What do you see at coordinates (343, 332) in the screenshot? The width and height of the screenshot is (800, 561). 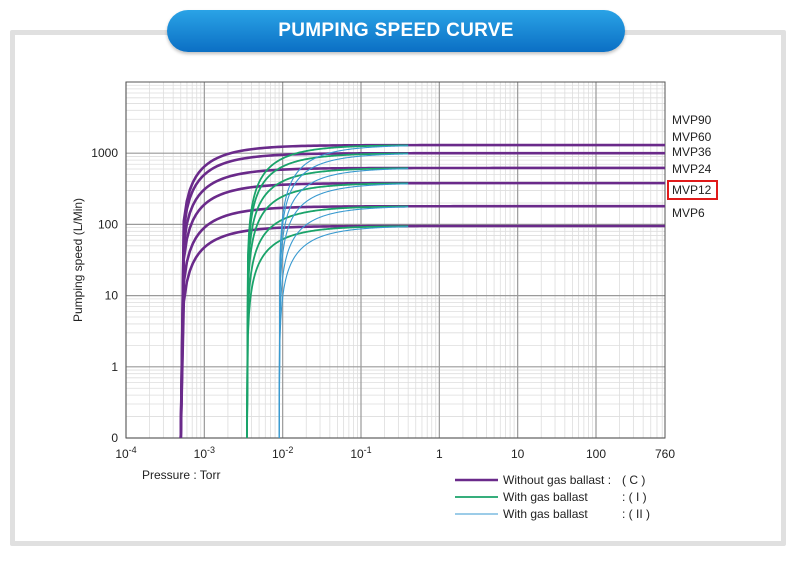 I see `curve-mvp6-ii` at bounding box center [343, 332].